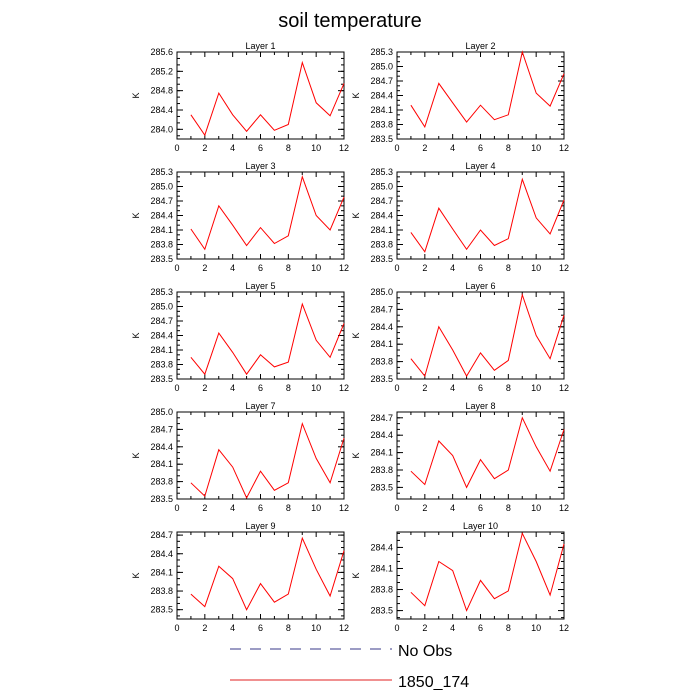 The image size is (700, 700). What do you see at coordinates (564, 508) in the screenshot?
I see `x-tick-label-layer-8: 12` at bounding box center [564, 508].